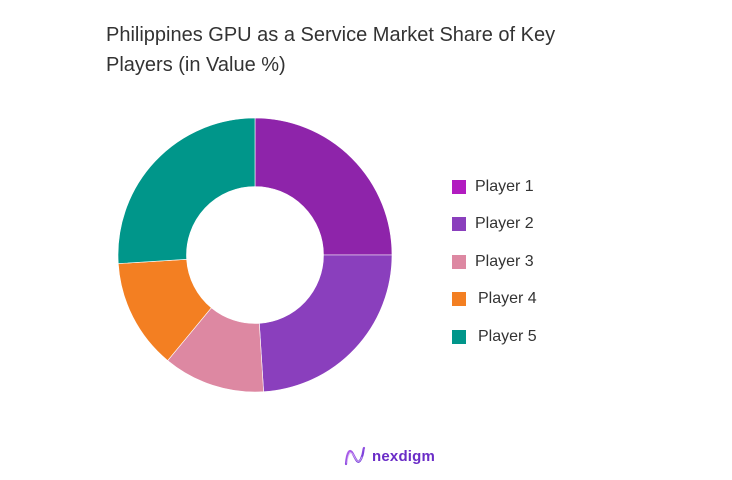  What do you see at coordinates (504, 261) in the screenshot?
I see `legend-label: Player 3` at bounding box center [504, 261].